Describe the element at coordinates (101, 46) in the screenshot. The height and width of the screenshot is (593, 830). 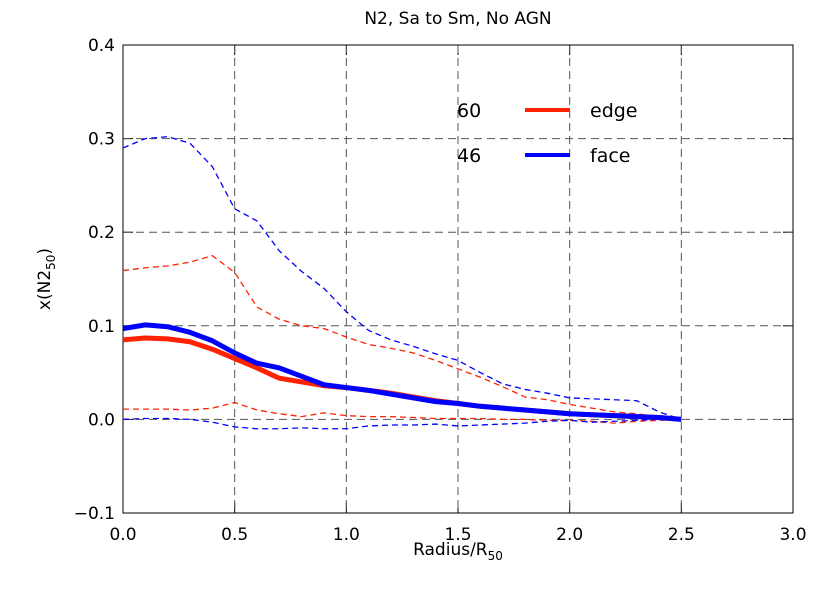
I see `y-tick-label: 0.4` at that location.